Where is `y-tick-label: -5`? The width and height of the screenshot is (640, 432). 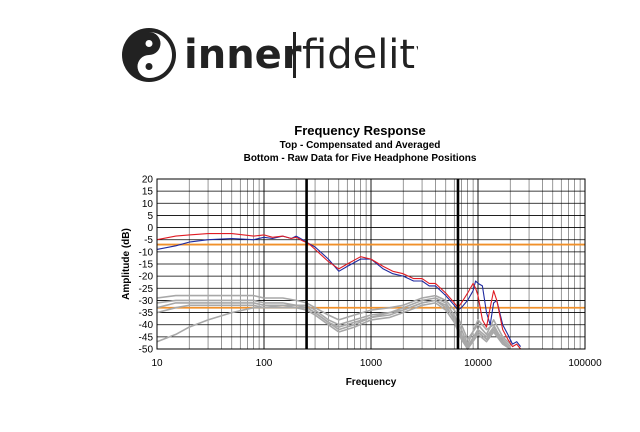 y-tick-label: -5 is located at coordinates (148, 240).